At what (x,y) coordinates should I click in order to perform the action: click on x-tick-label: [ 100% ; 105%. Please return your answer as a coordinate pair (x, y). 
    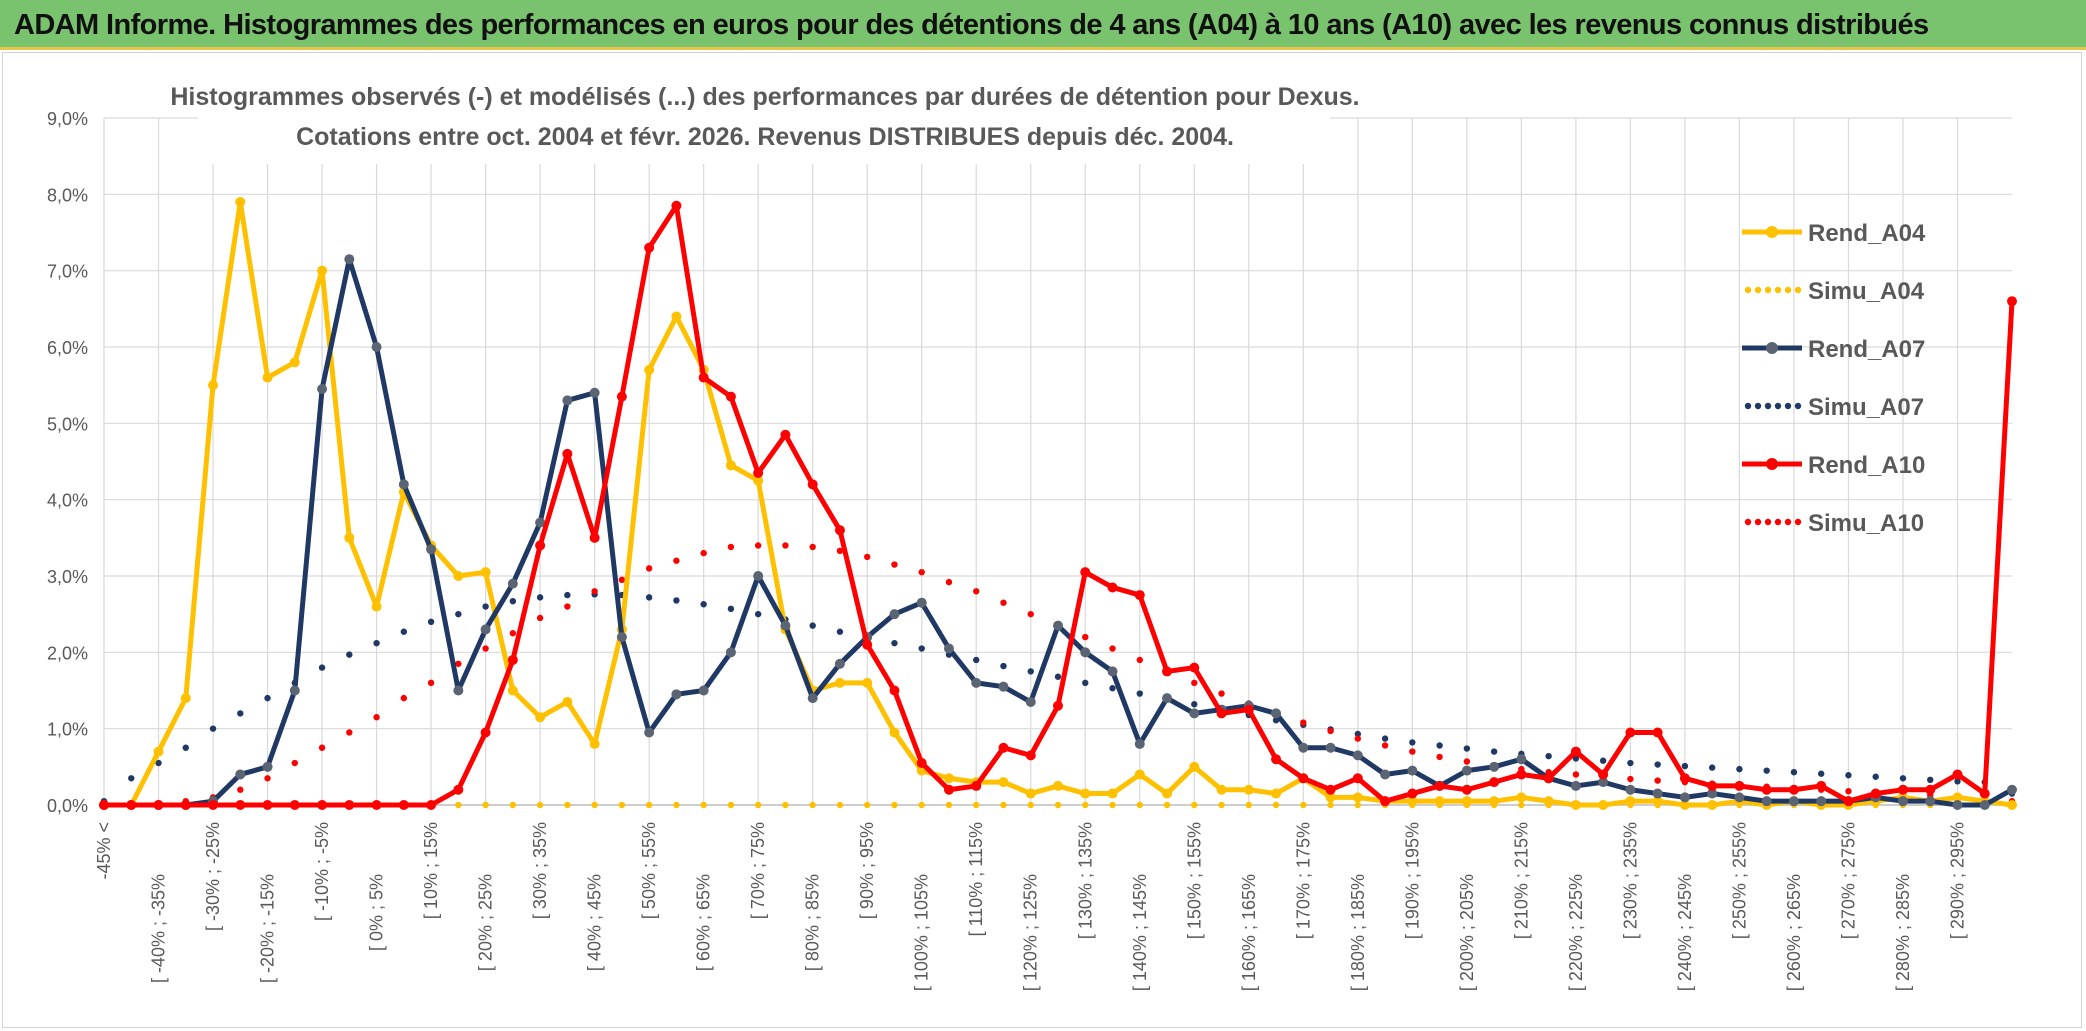
    Looking at the image, I should click on (922, 932).